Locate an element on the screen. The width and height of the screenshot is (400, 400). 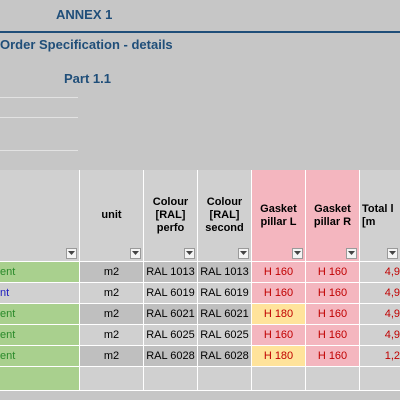
table-row: ent m2 RAL 6021 RAL 6021 H 180 H 160 4,9 is located at coordinates (200, 314).